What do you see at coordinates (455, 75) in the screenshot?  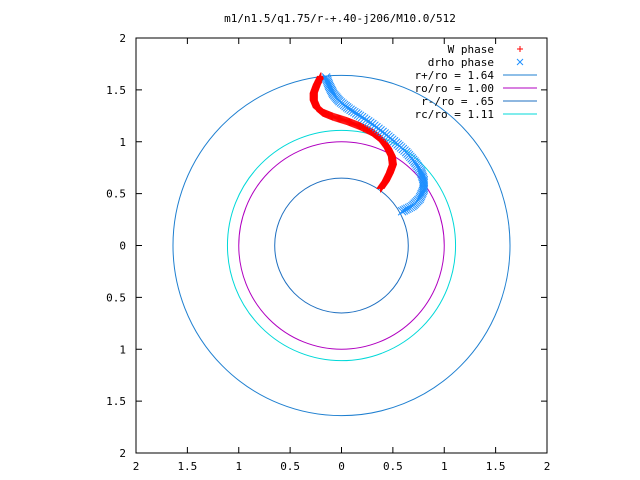 I see `legend-label: r+/ro = 1.64` at bounding box center [455, 75].